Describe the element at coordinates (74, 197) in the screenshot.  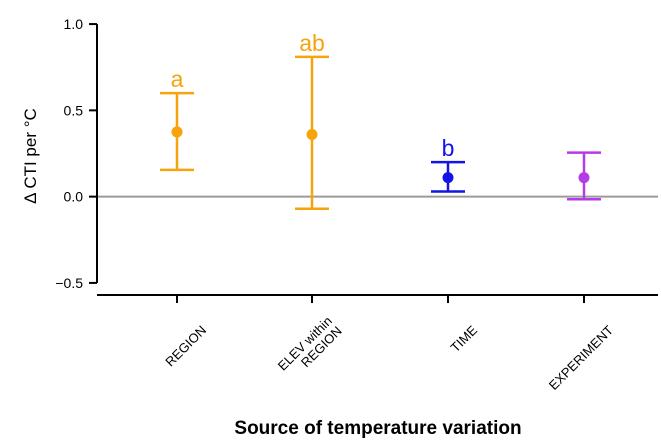
I see `y-tick-label: 0.0` at that location.